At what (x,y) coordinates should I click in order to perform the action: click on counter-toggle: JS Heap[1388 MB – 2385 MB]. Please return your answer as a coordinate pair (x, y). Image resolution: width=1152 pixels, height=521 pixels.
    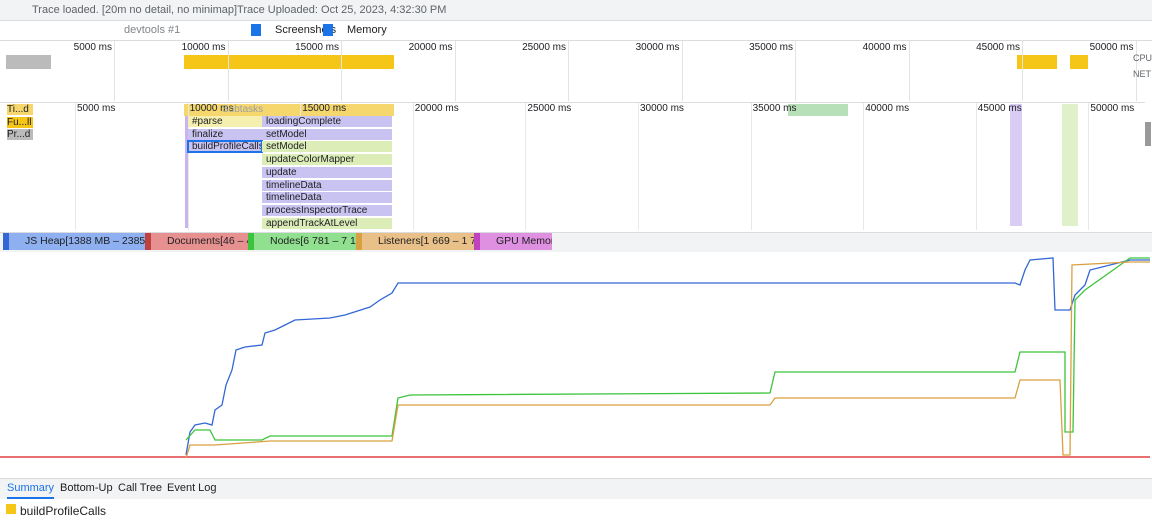
    Looking at the image, I should click on (75, 241).